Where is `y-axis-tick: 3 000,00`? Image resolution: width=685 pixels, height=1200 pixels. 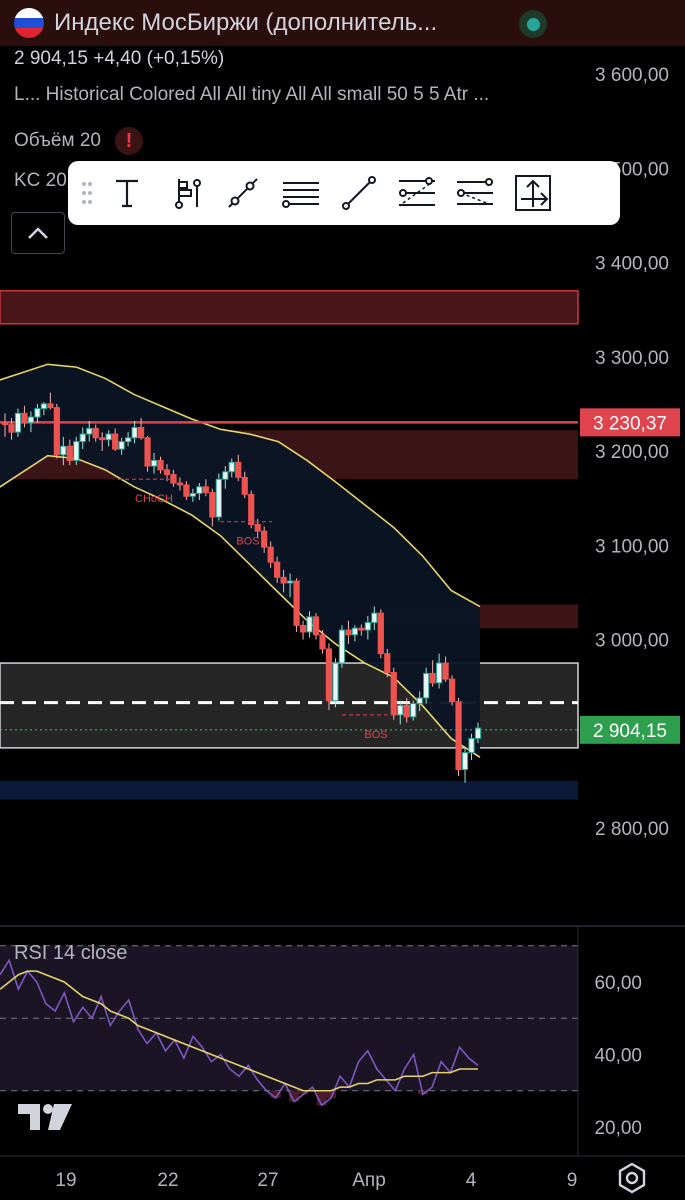 y-axis-tick: 3 000,00 is located at coordinates (632, 641).